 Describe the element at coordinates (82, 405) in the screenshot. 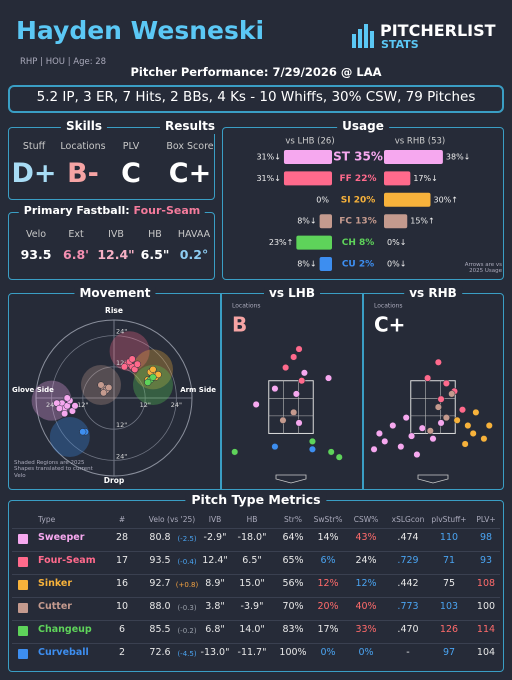

I see `x-tick-label: 12"` at that location.